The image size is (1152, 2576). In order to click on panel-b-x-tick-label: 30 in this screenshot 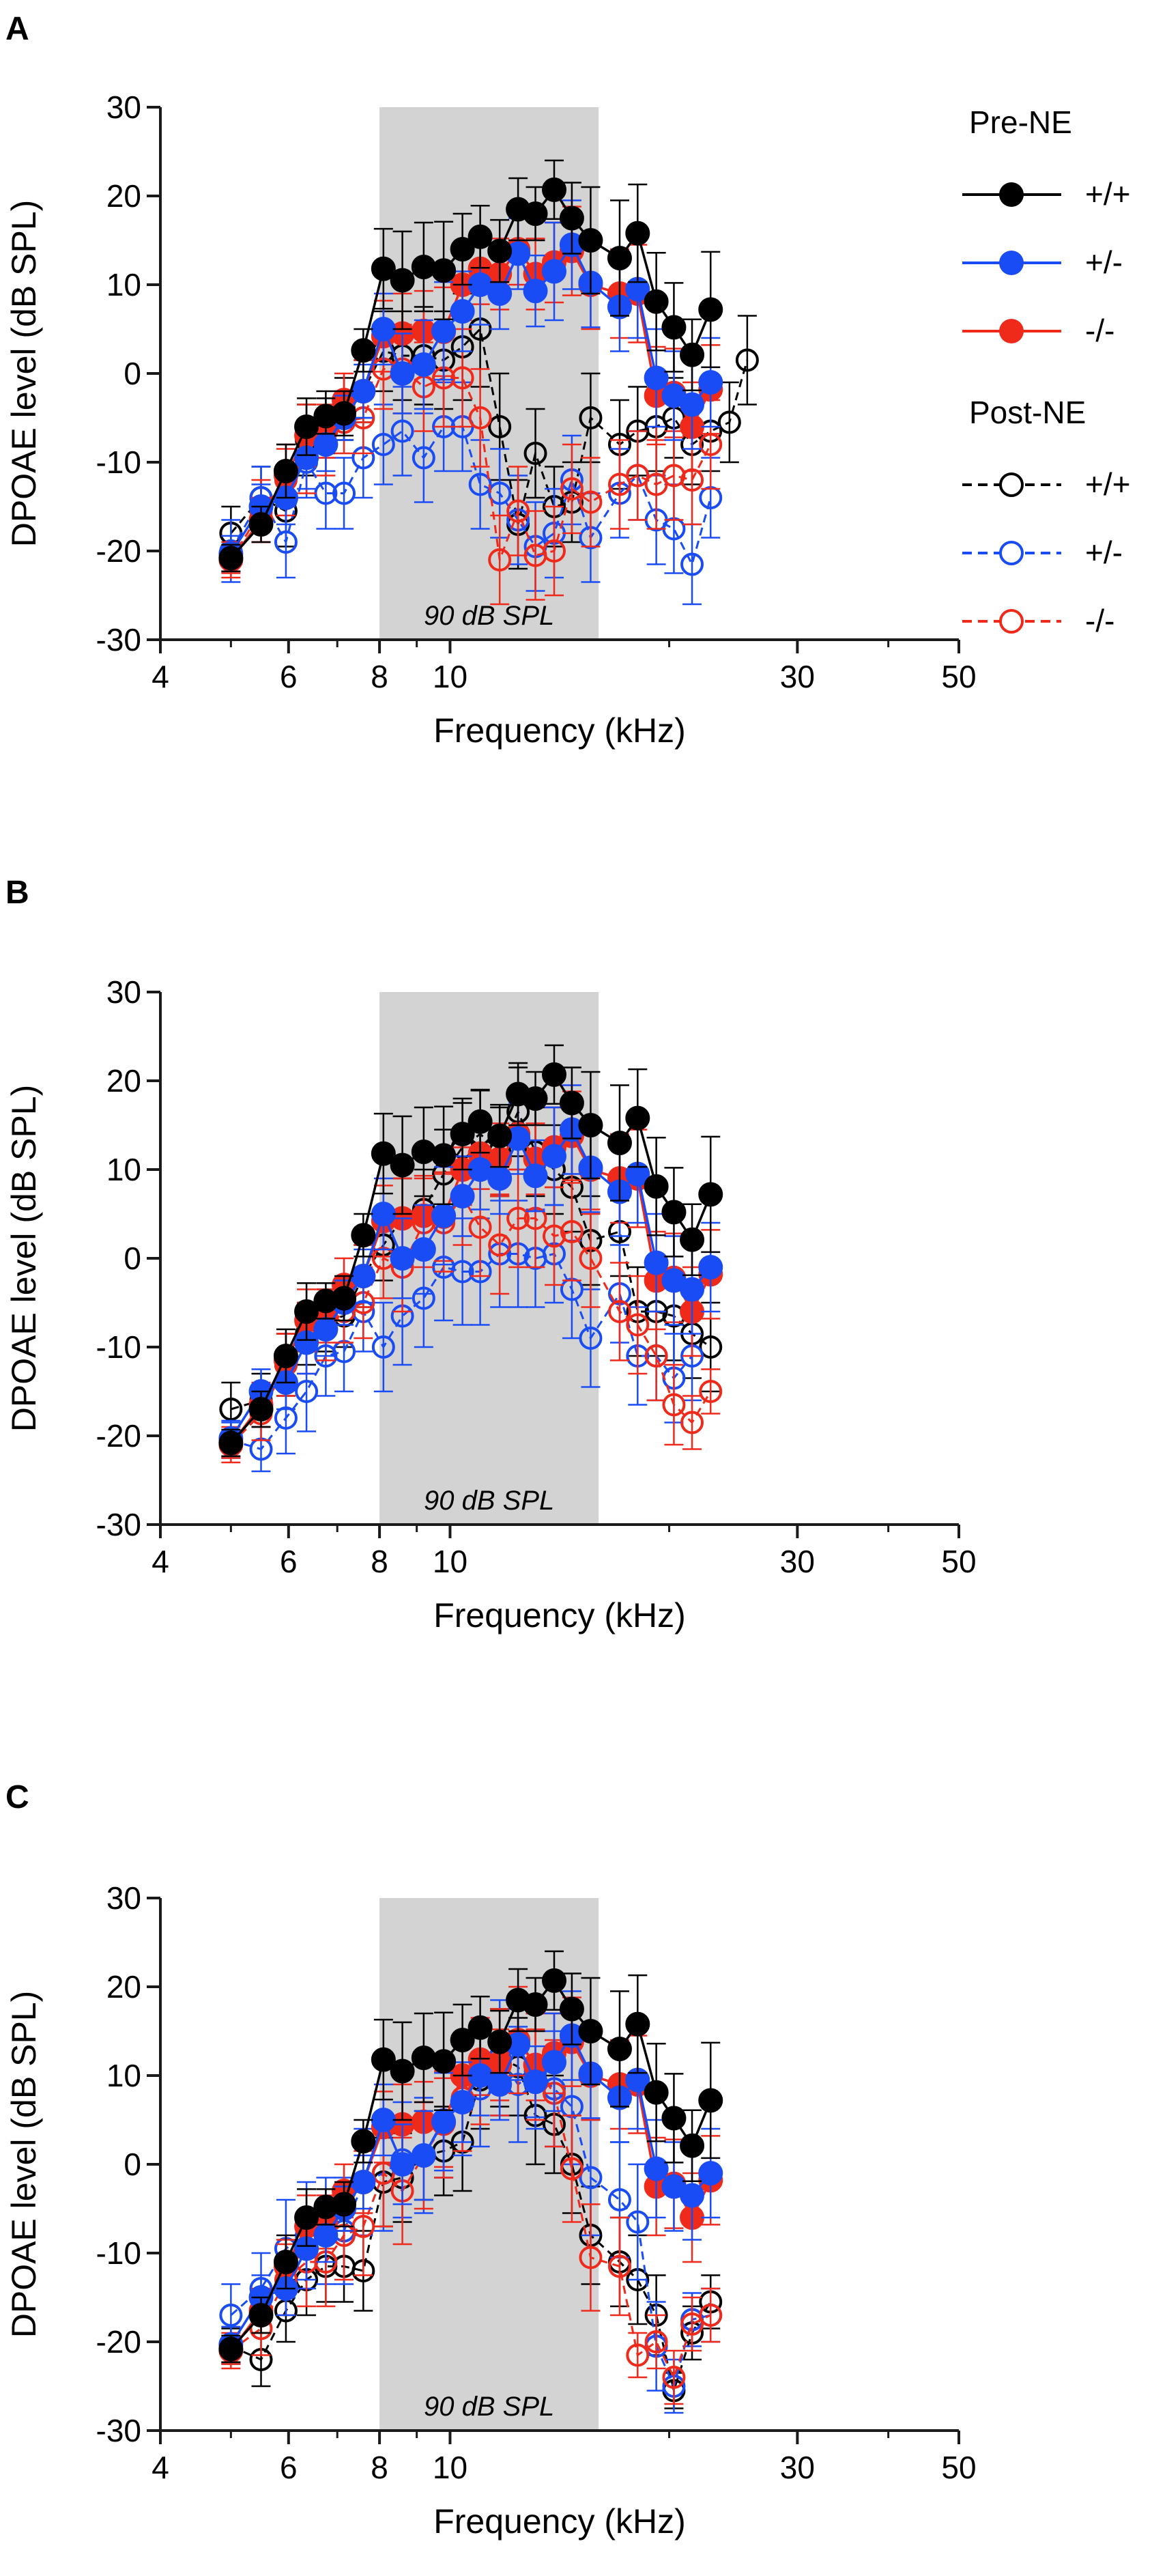, I will do `click(797, 1562)`.